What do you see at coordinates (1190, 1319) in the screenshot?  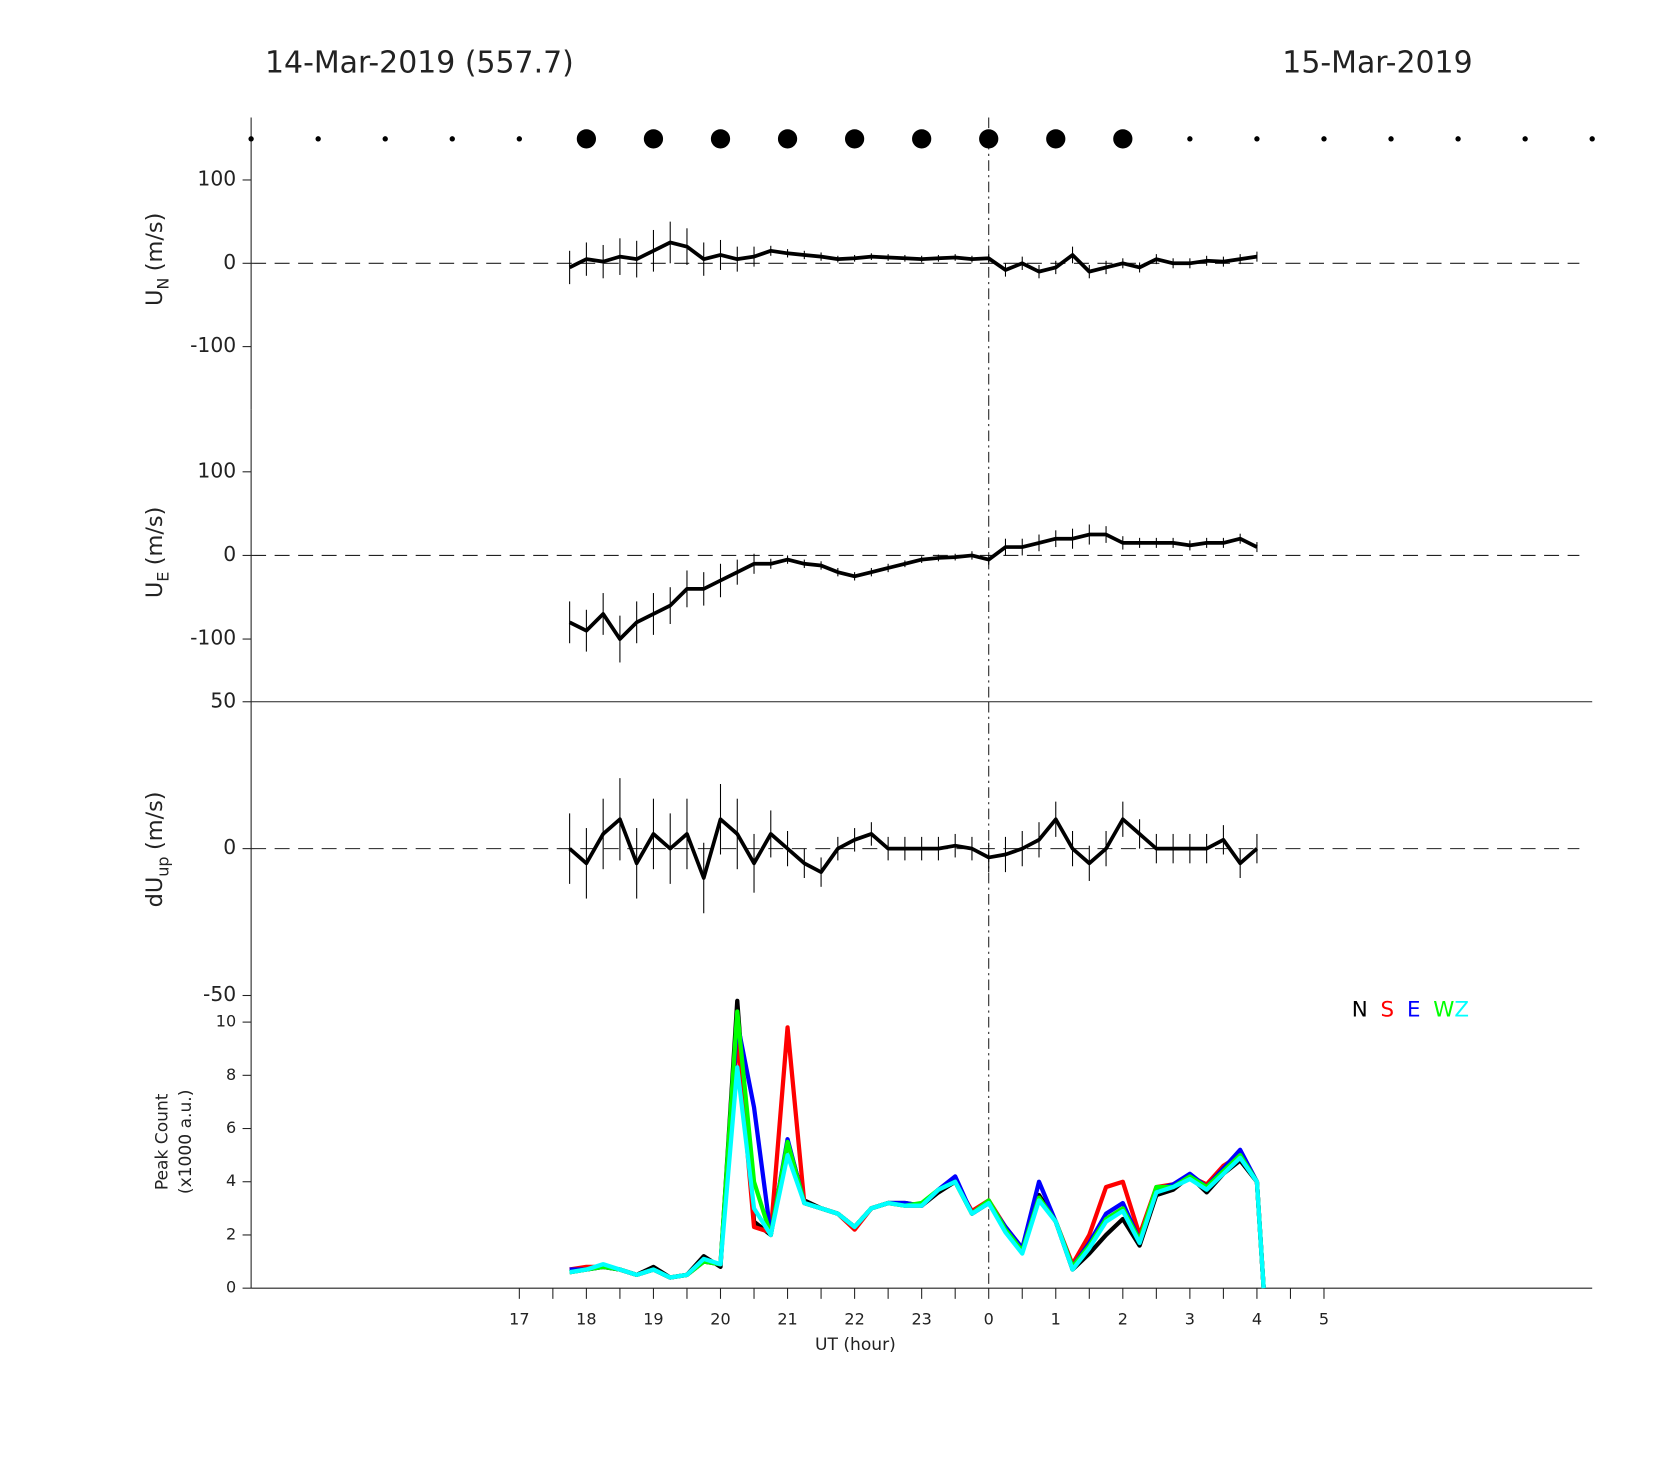 I see `x-tick-label: 3` at bounding box center [1190, 1319].